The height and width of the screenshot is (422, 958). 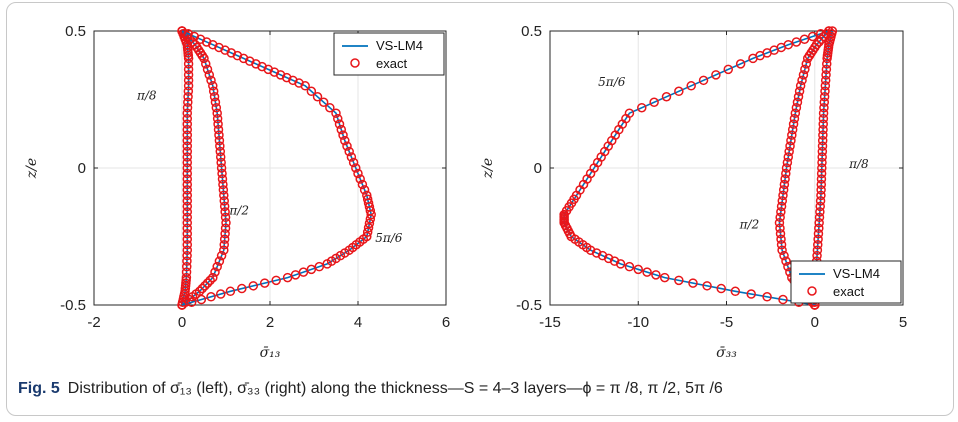 I want to click on x-tick-label: 4, so click(x=358, y=322).